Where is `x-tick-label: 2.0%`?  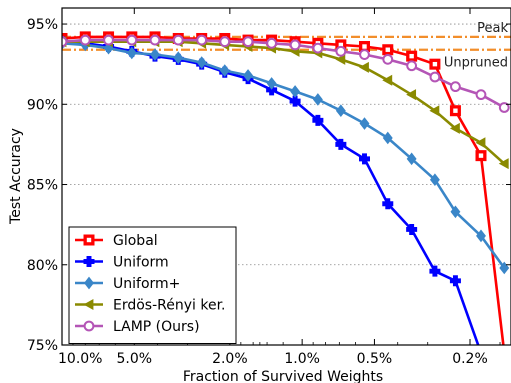 x-tick-label: 2.0% is located at coordinates (230, 359).